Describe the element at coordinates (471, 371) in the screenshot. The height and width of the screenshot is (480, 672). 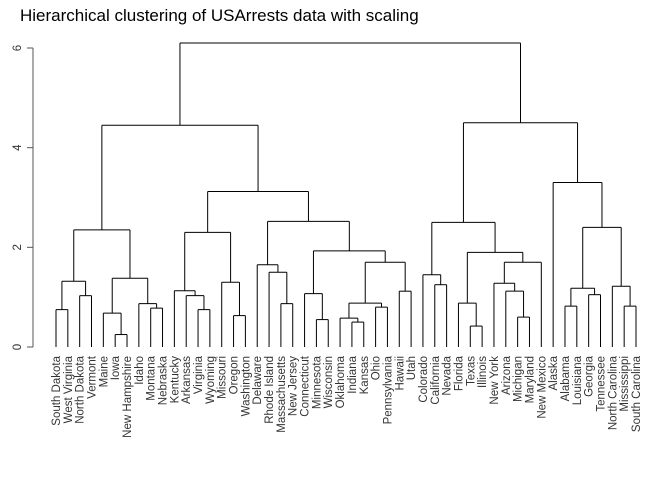
I see `leaf-label-texas: Texas` at that location.